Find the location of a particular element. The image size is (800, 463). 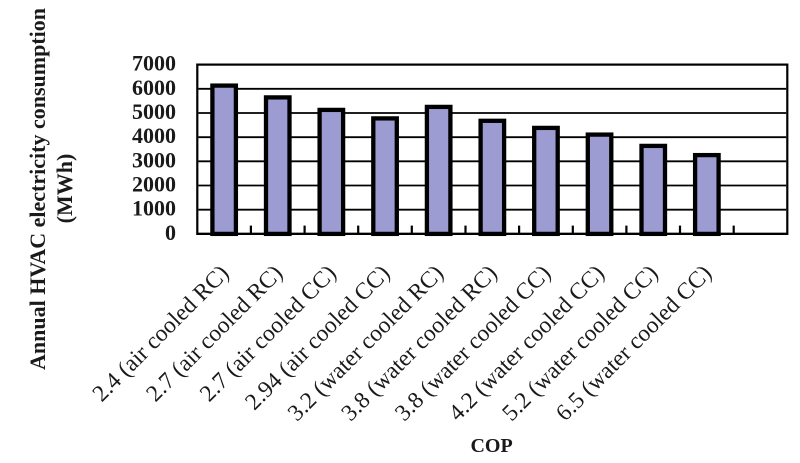

svg-text: 1000 is located at coordinates (154, 208).